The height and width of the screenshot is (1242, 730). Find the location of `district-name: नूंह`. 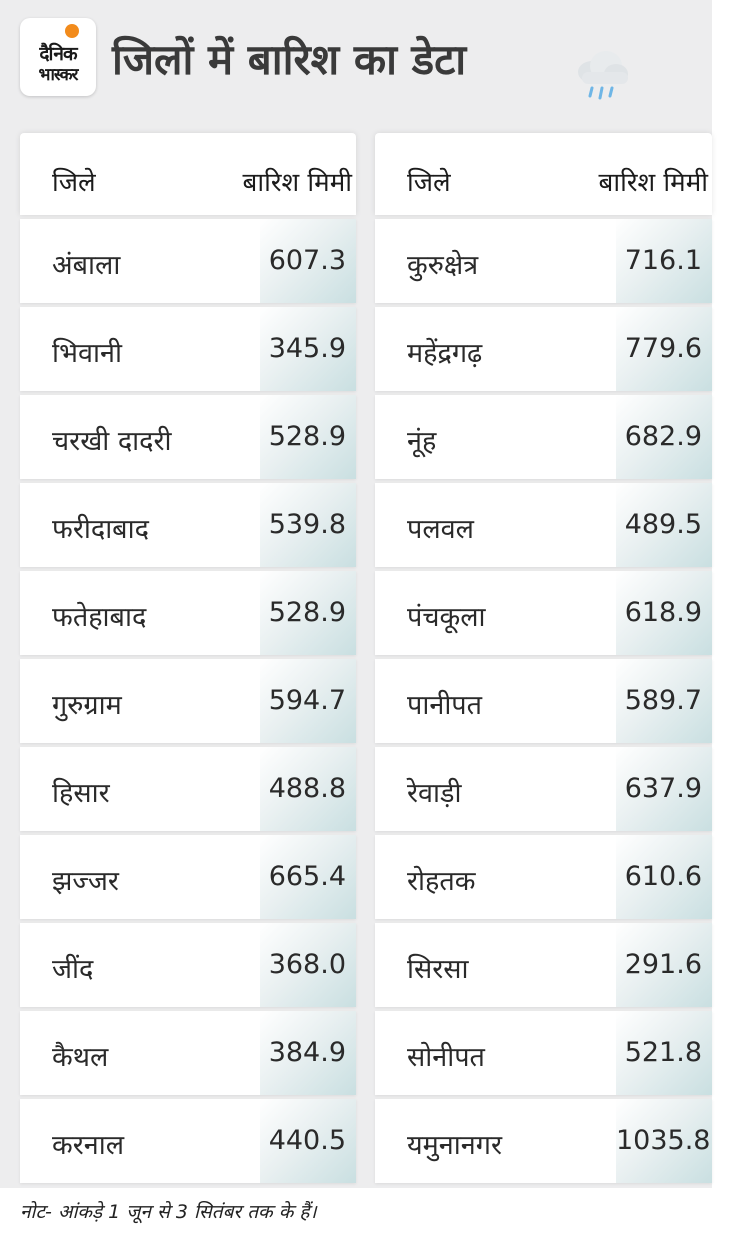

district-name: नूंह is located at coordinates (422, 441).